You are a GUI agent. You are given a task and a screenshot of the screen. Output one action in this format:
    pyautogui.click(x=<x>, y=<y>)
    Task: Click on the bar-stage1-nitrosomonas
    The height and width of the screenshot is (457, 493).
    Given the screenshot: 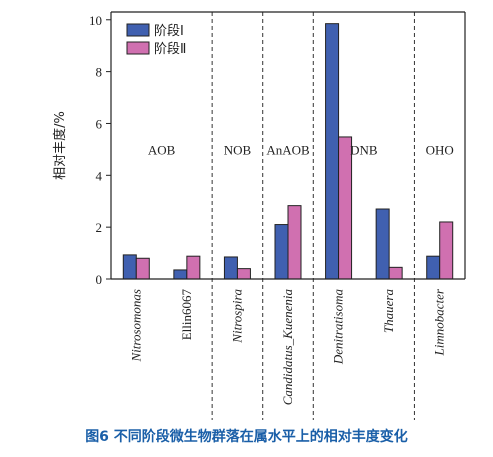 What is the action you would take?
    pyautogui.click(x=129, y=267)
    